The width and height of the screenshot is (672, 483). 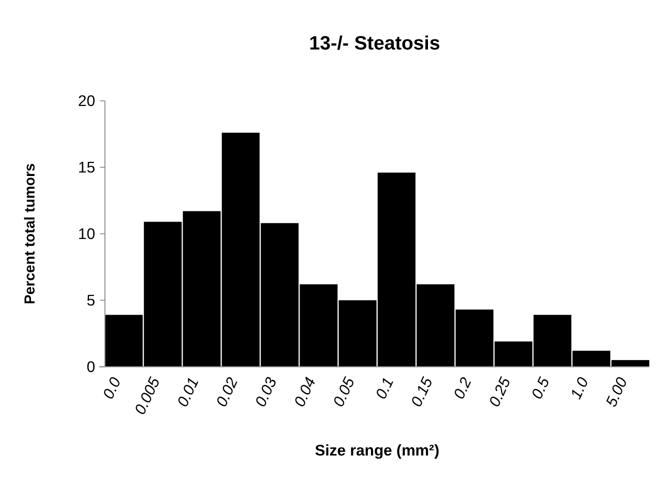 I want to click on x-tick-label: 0.1, so click(x=385, y=388).